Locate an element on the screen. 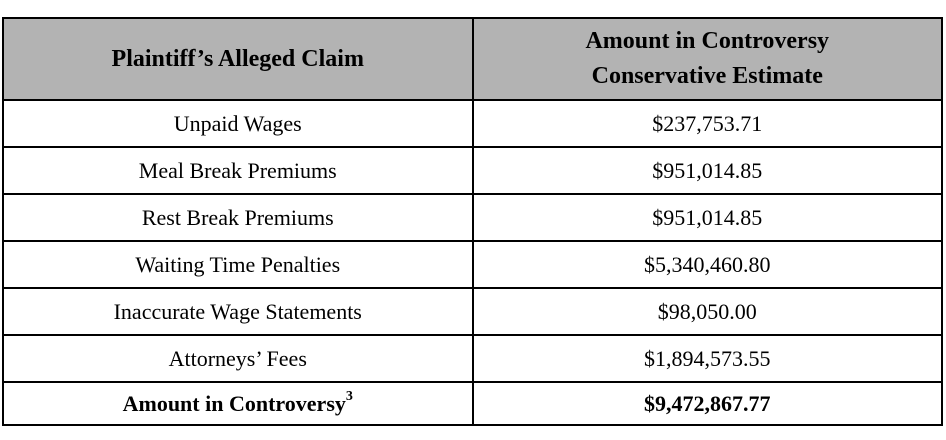  claim-cell: Waiting Time Penalties is located at coordinates (238, 264).